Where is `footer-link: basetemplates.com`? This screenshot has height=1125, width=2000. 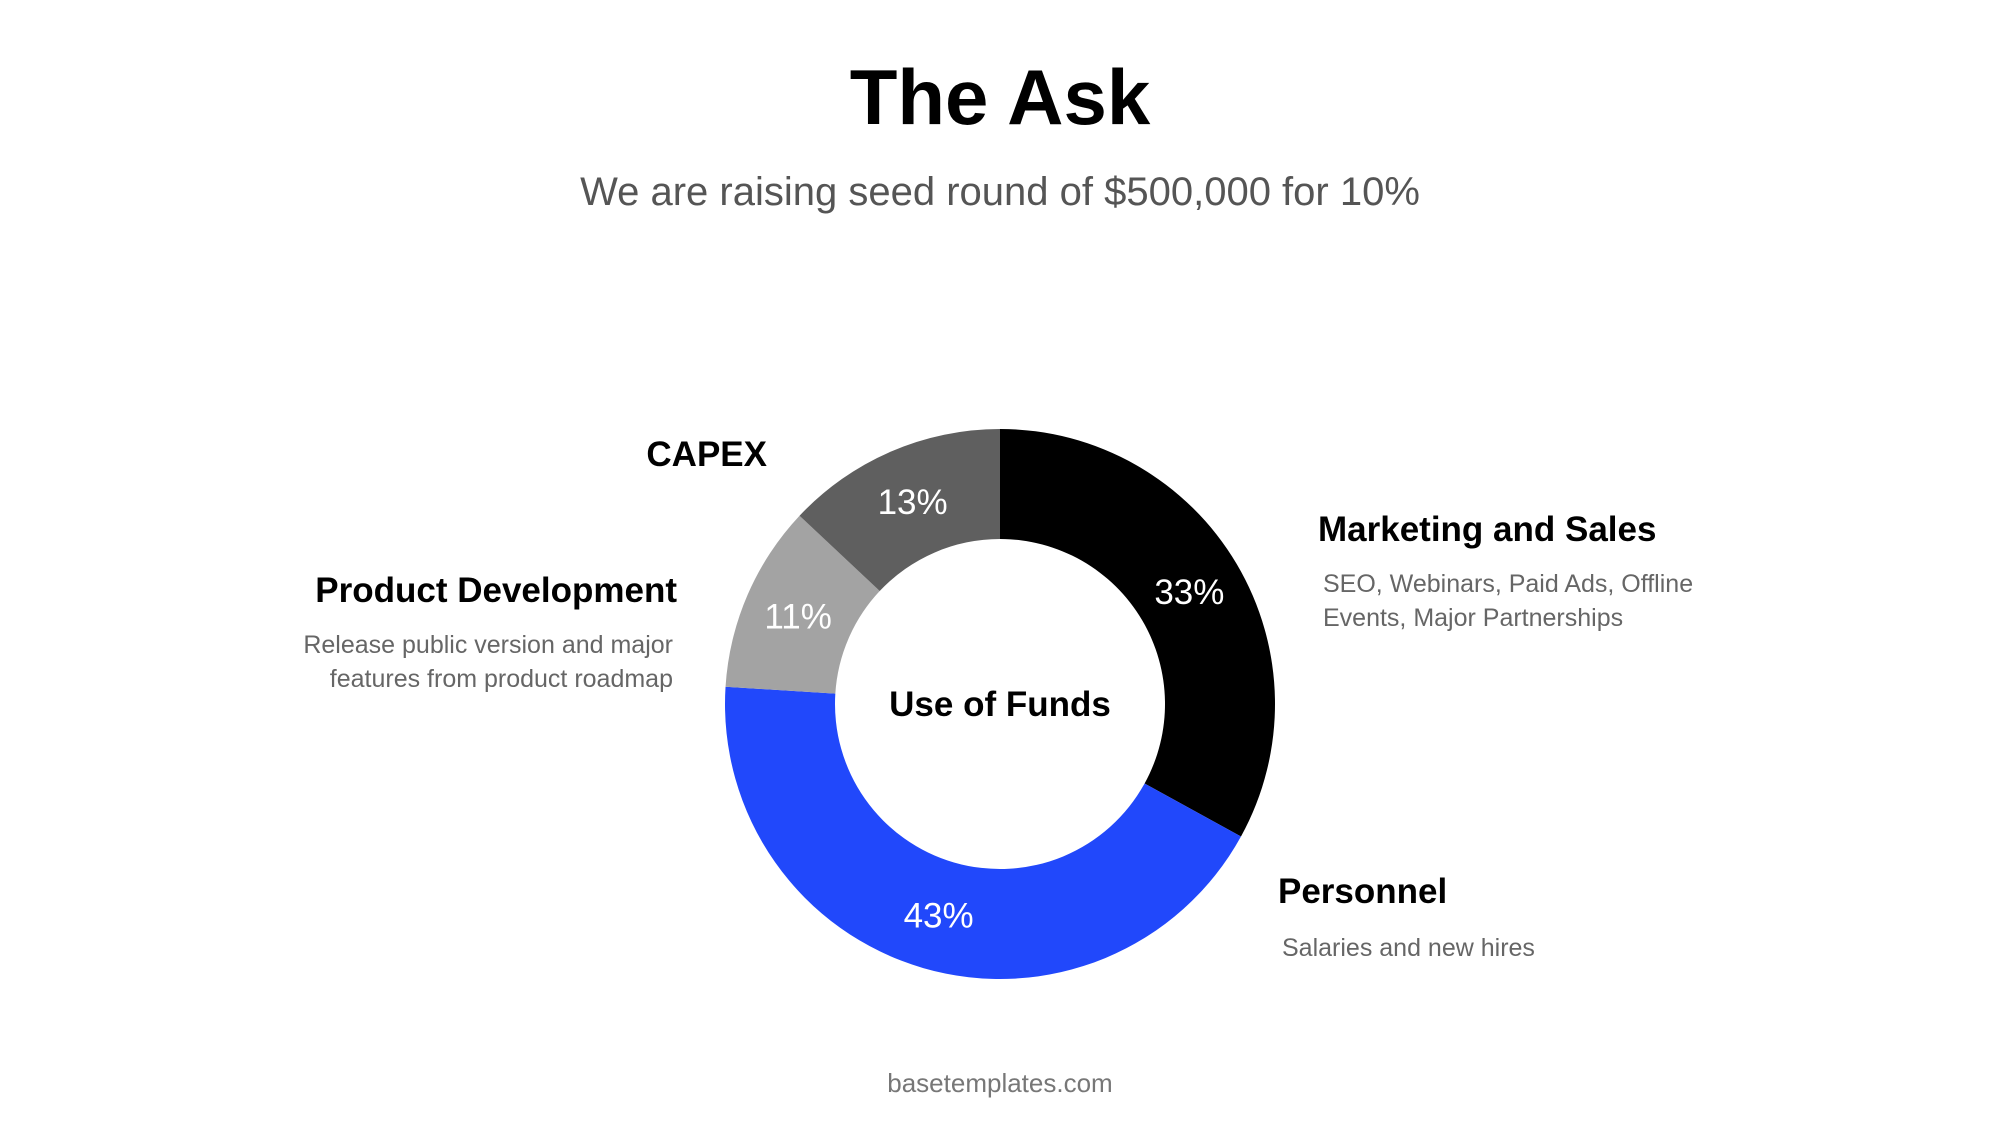
footer-link: basetemplates.com is located at coordinates (1000, 1083).